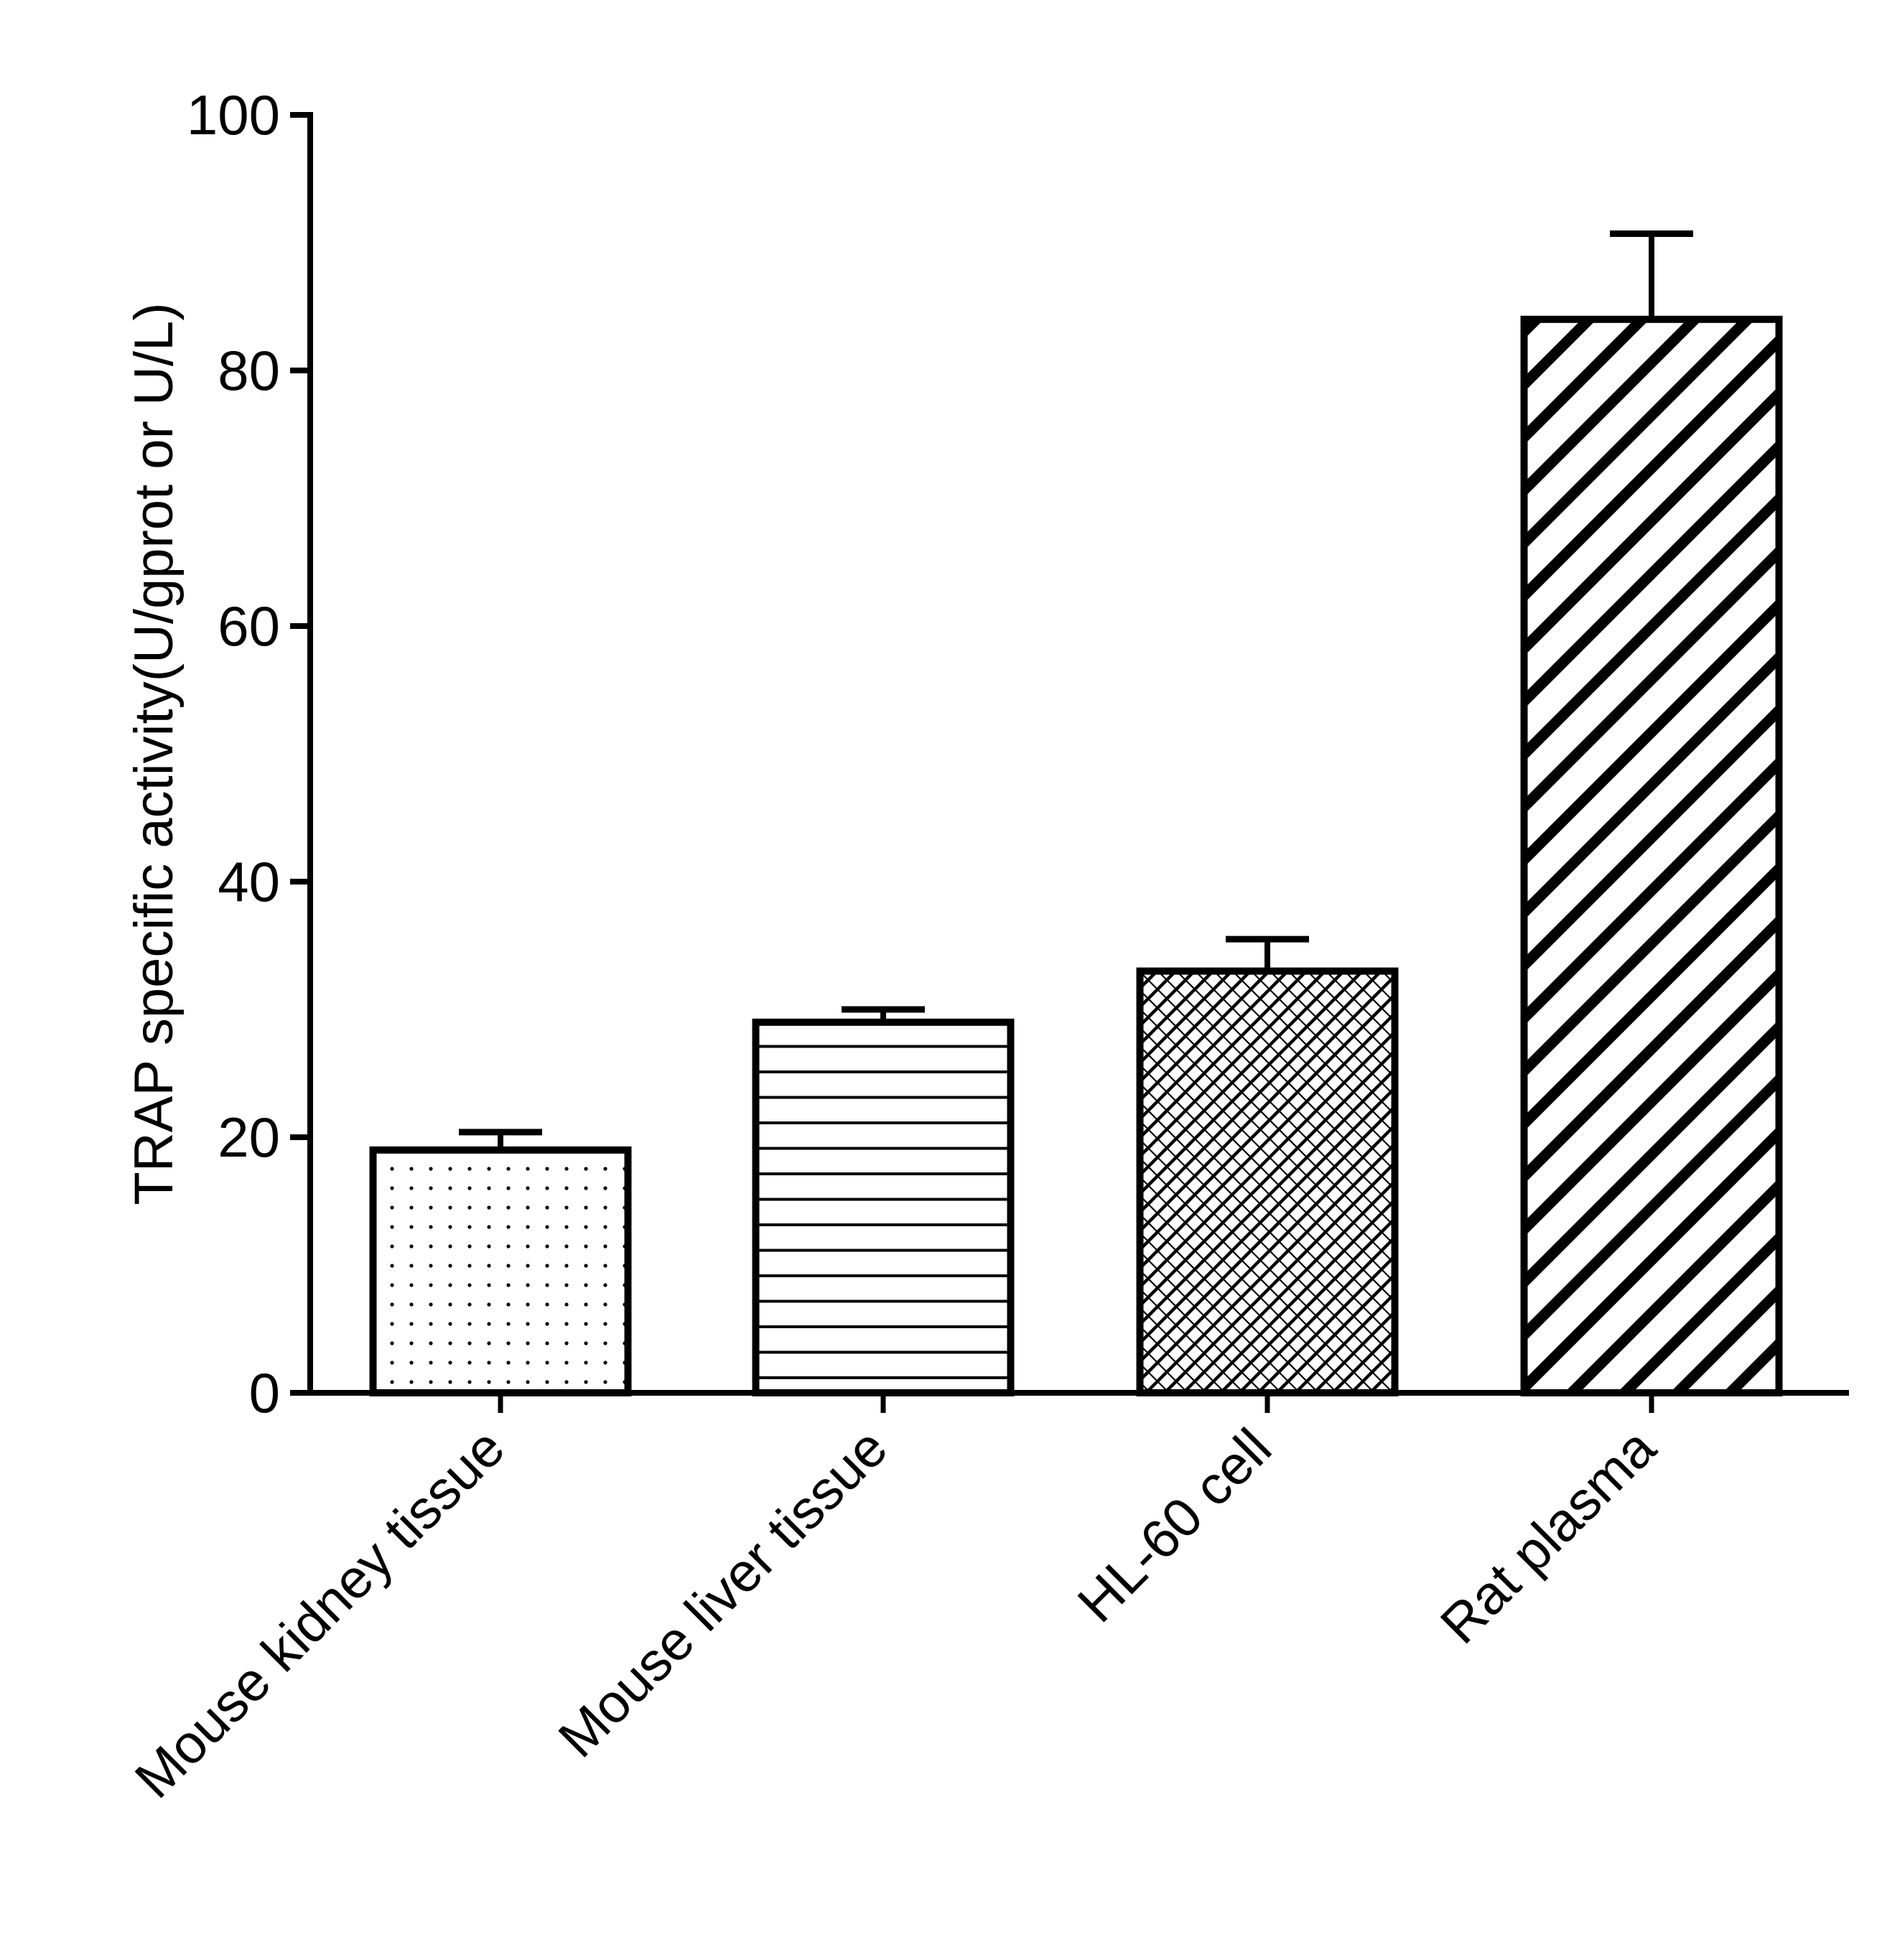 The width and height of the screenshot is (1877, 1960). I want to click on bar-mouse-liver-tissue, so click(883, 1207).